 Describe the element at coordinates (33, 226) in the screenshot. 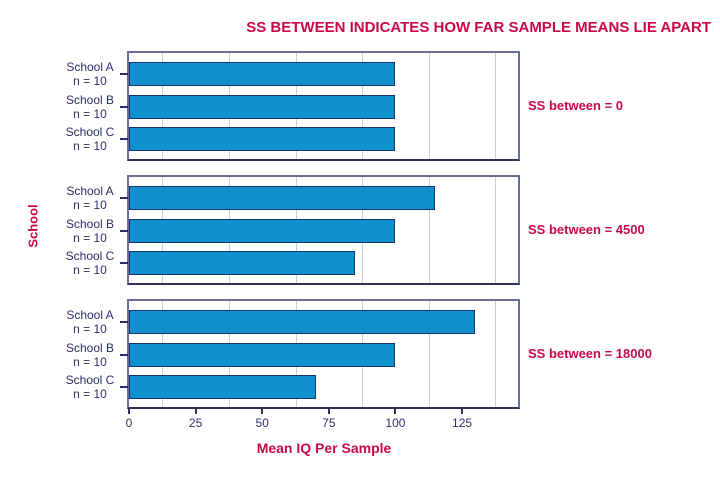

I see `y-axis-label: School` at that location.